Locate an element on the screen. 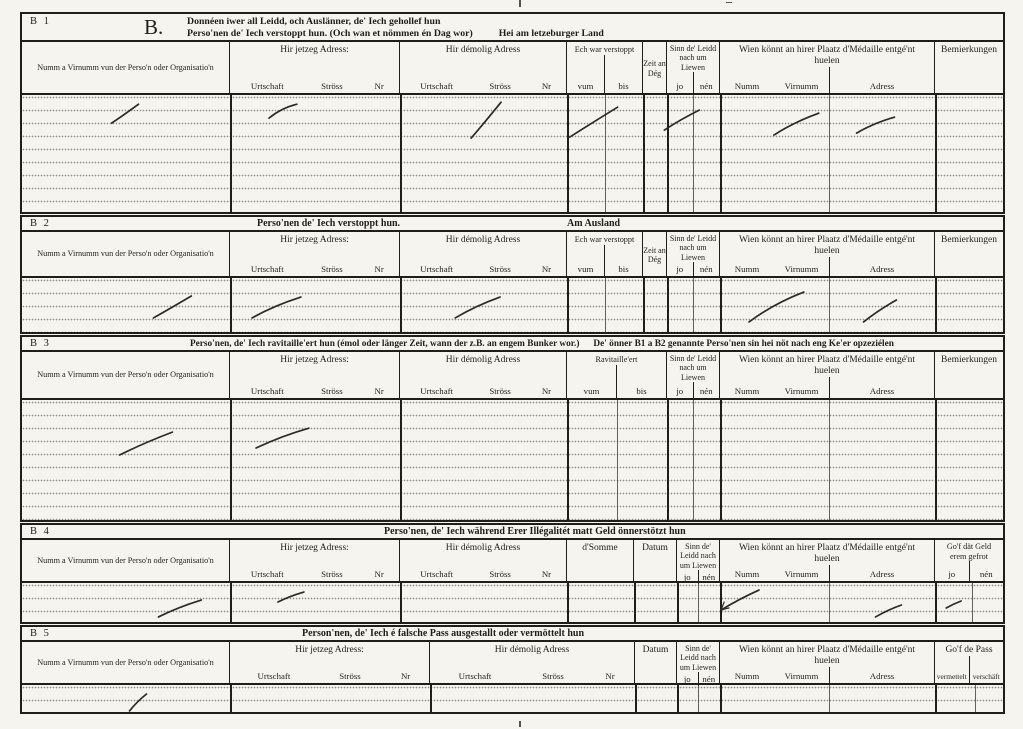 This screenshot has height=729, width=1023. pen-stroke-arrowhead is located at coordinates (725, 606).